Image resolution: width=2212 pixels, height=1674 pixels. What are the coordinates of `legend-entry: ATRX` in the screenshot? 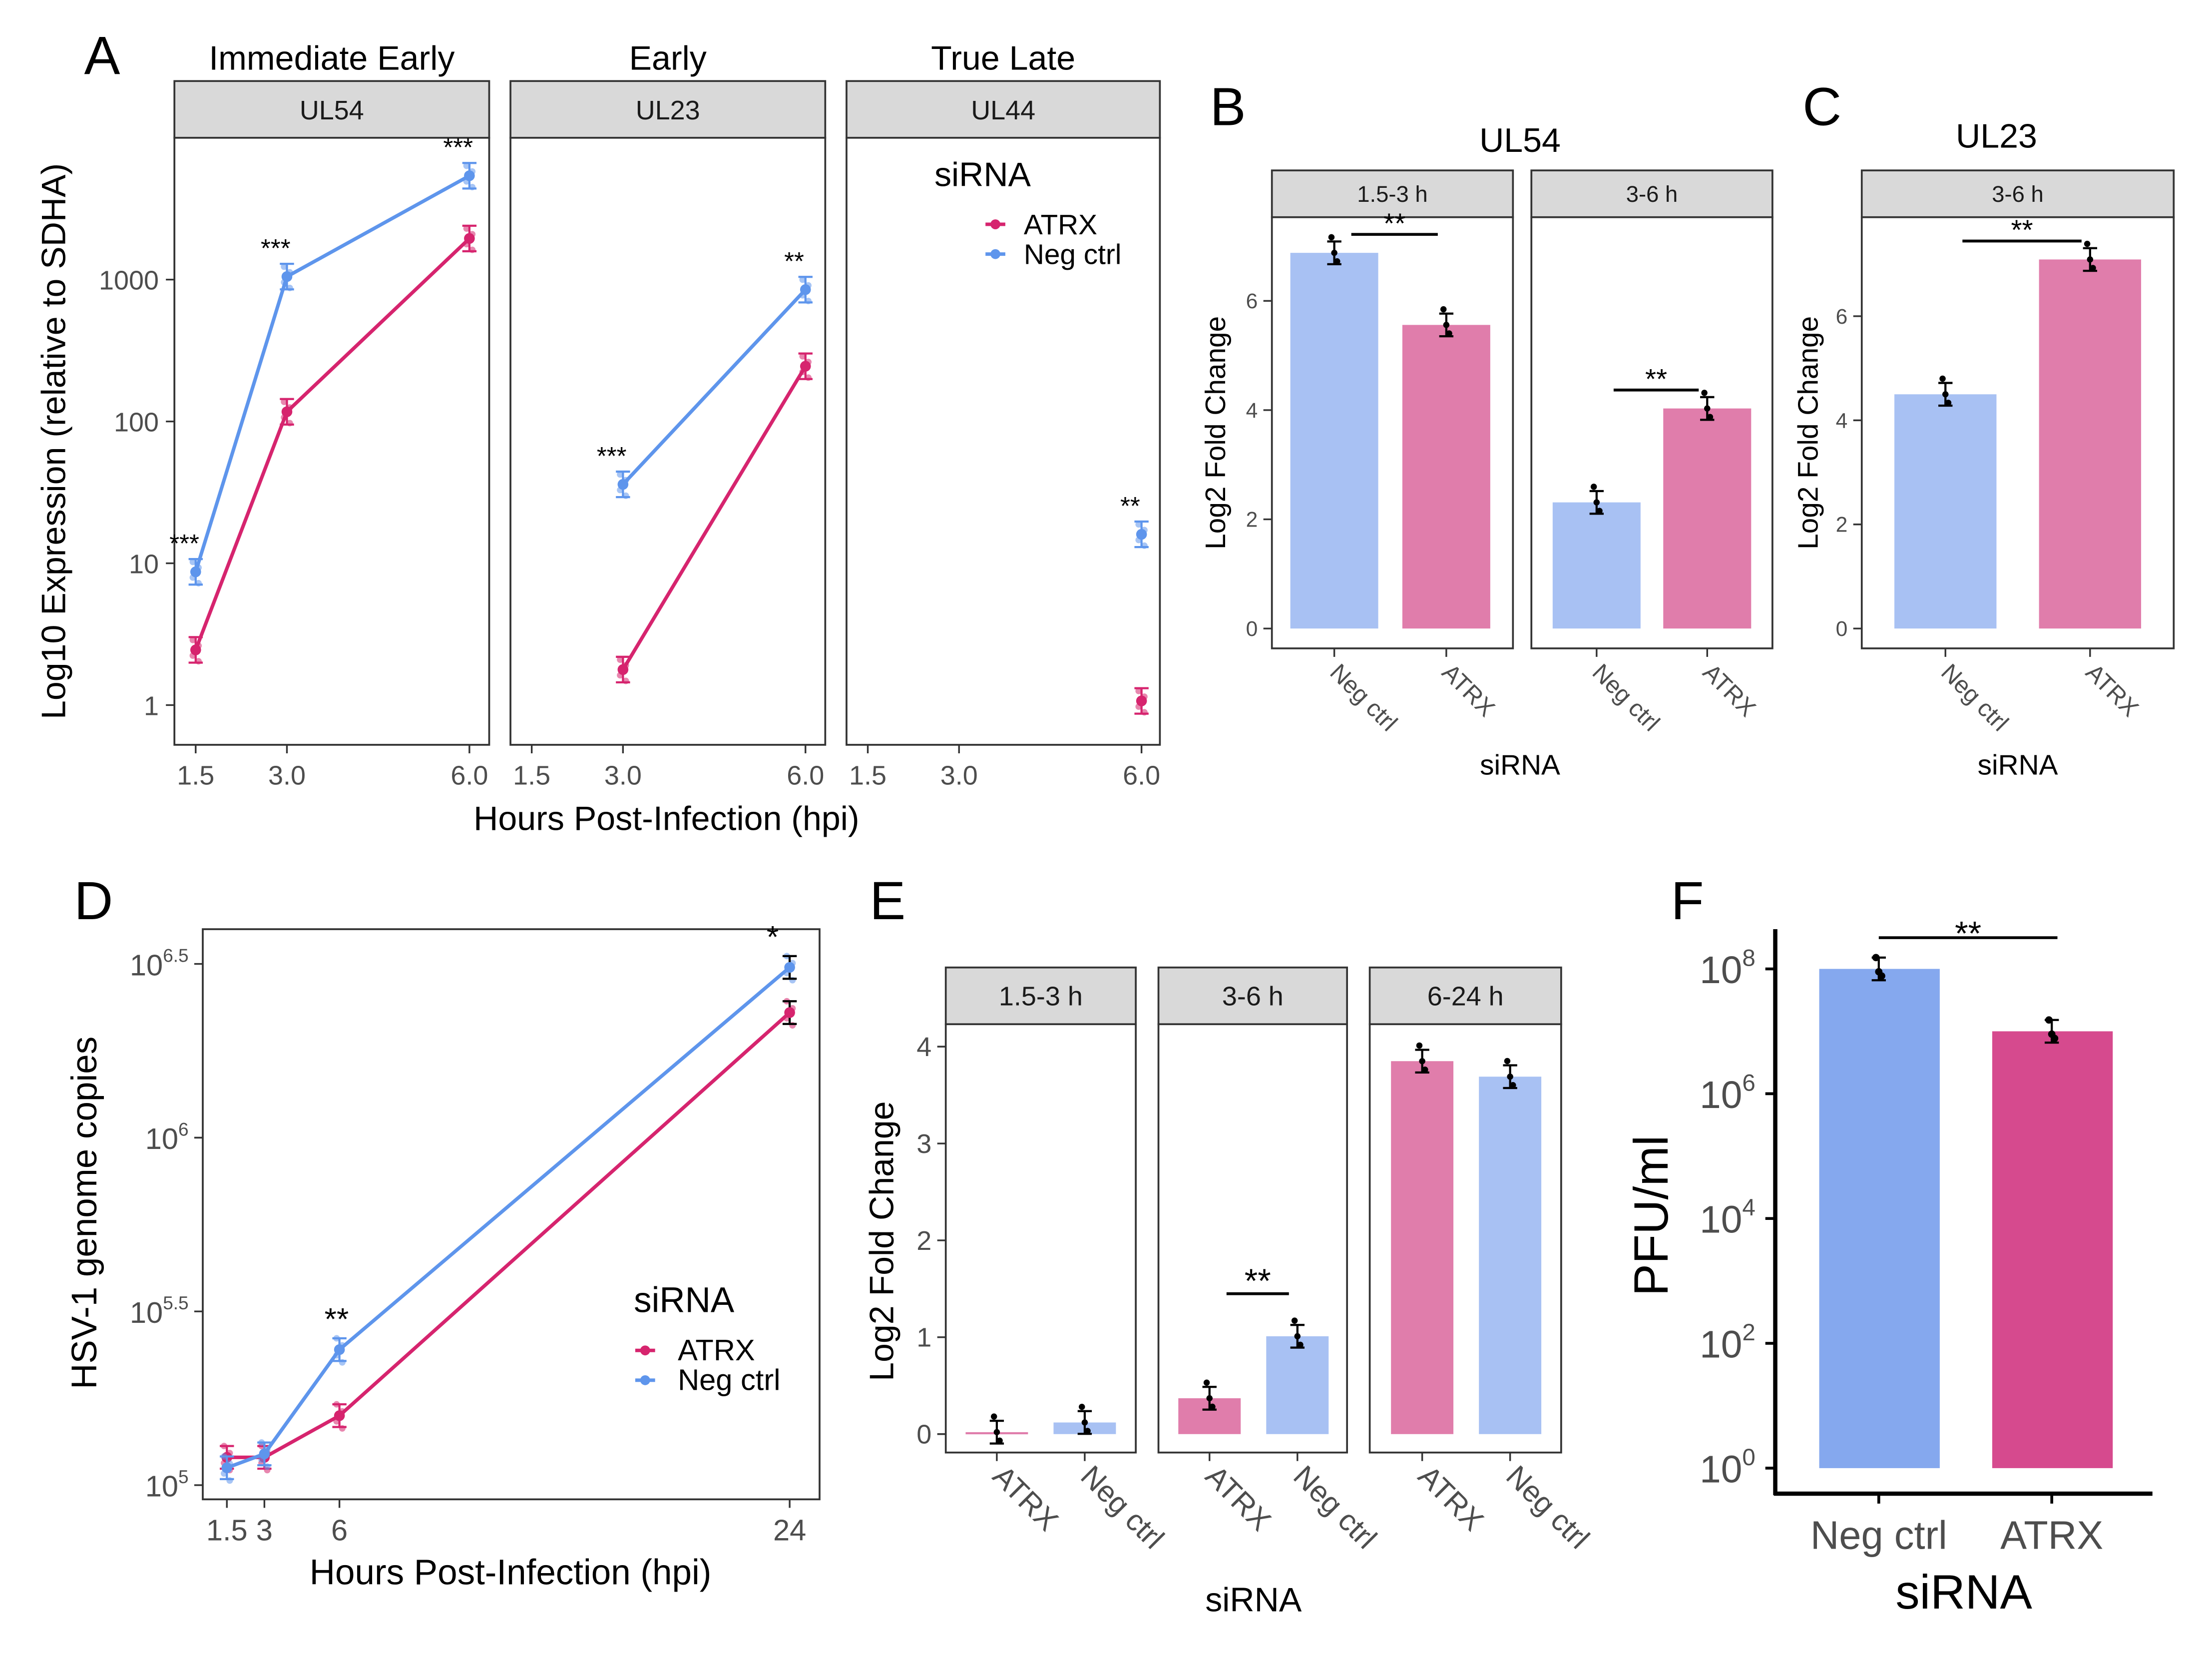 It's located at (1060, 225).